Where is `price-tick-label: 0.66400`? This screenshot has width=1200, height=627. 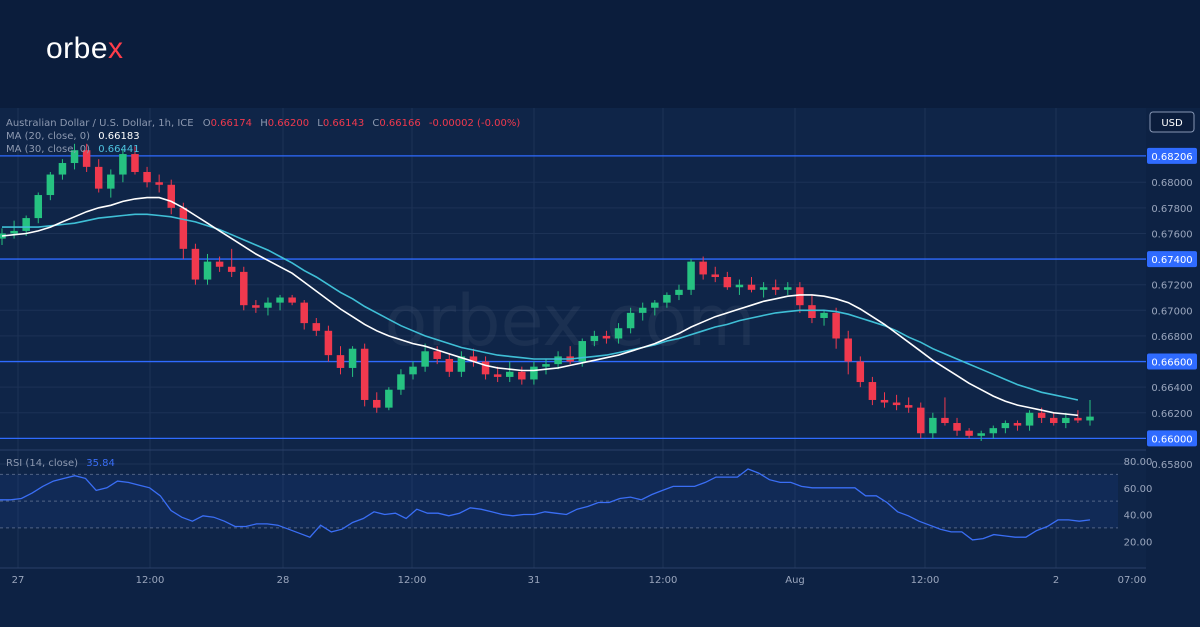
price-tick-label: 0.66400 is located at coordinates (1171, 388).